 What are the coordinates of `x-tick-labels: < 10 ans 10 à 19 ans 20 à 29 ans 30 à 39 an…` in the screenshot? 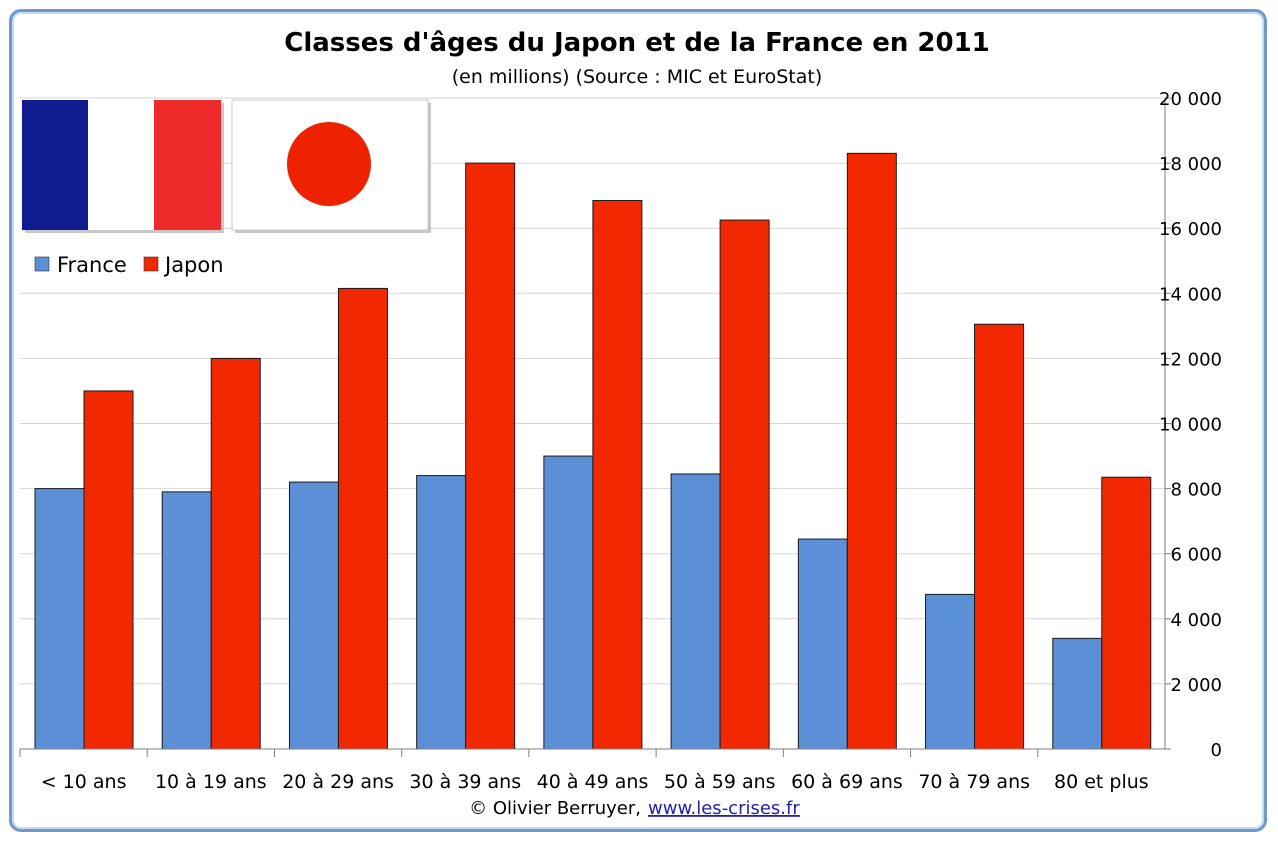 It's located at (595, 782).